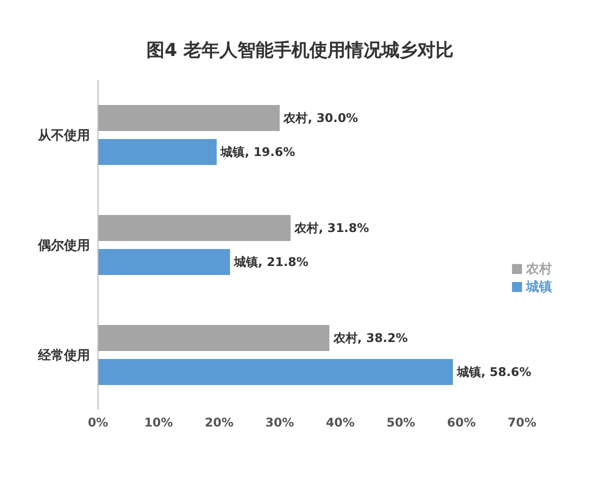 The height and width of the screenshot is (480, 600). What do you see at coordinates (539, 287) in the screenshot?
I see `legend-label: 城镇` at bounding box center [539, 287].